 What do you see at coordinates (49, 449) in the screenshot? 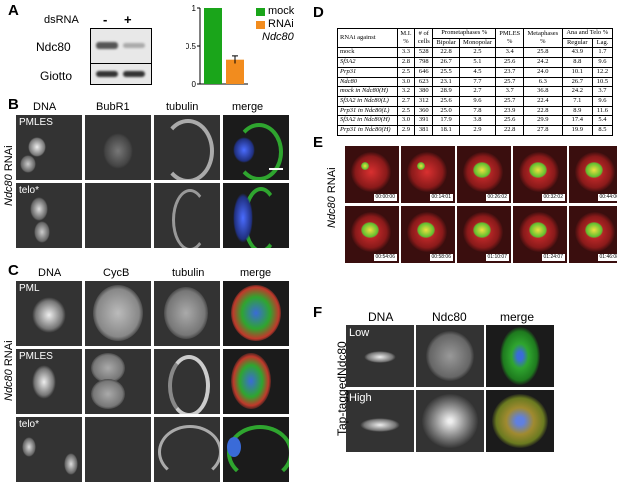
I see `c-row3-dna-image: telo*` at bounding box center [49, 449].